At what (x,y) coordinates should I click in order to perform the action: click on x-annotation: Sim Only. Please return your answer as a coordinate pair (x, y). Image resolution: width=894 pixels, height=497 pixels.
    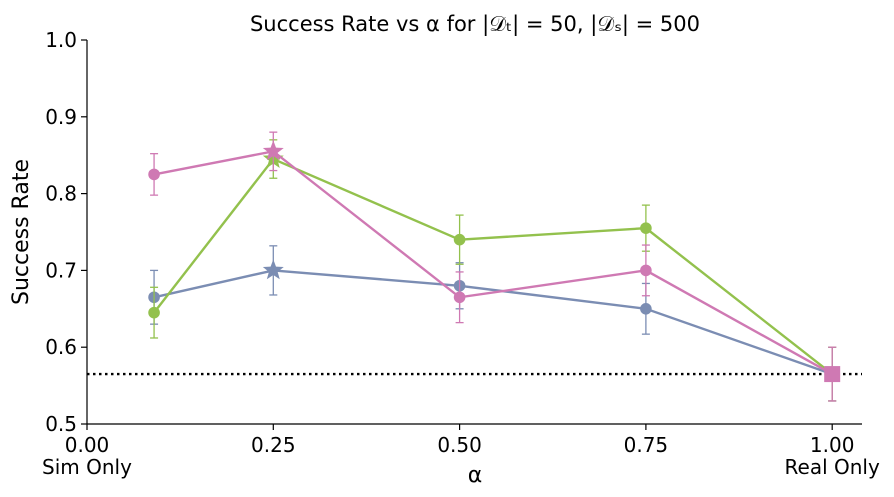
    Looking at the image, I should click on (87, 467).